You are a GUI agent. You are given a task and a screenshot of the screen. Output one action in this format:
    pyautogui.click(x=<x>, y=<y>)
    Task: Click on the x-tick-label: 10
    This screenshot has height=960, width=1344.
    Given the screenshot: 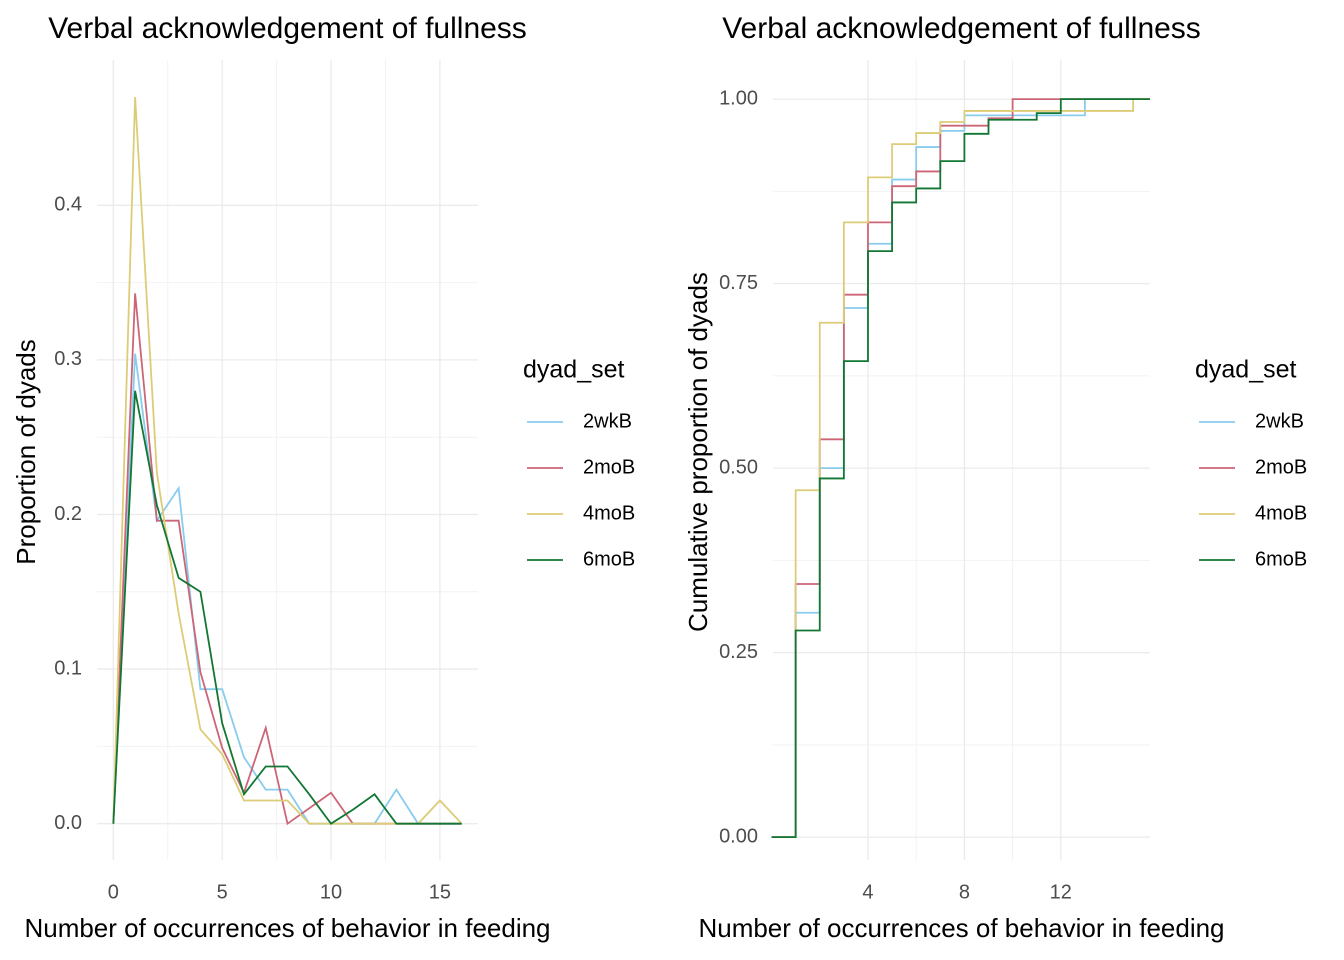 What is the action you would take?
    pyautogui.click(x=331, y=892)
    